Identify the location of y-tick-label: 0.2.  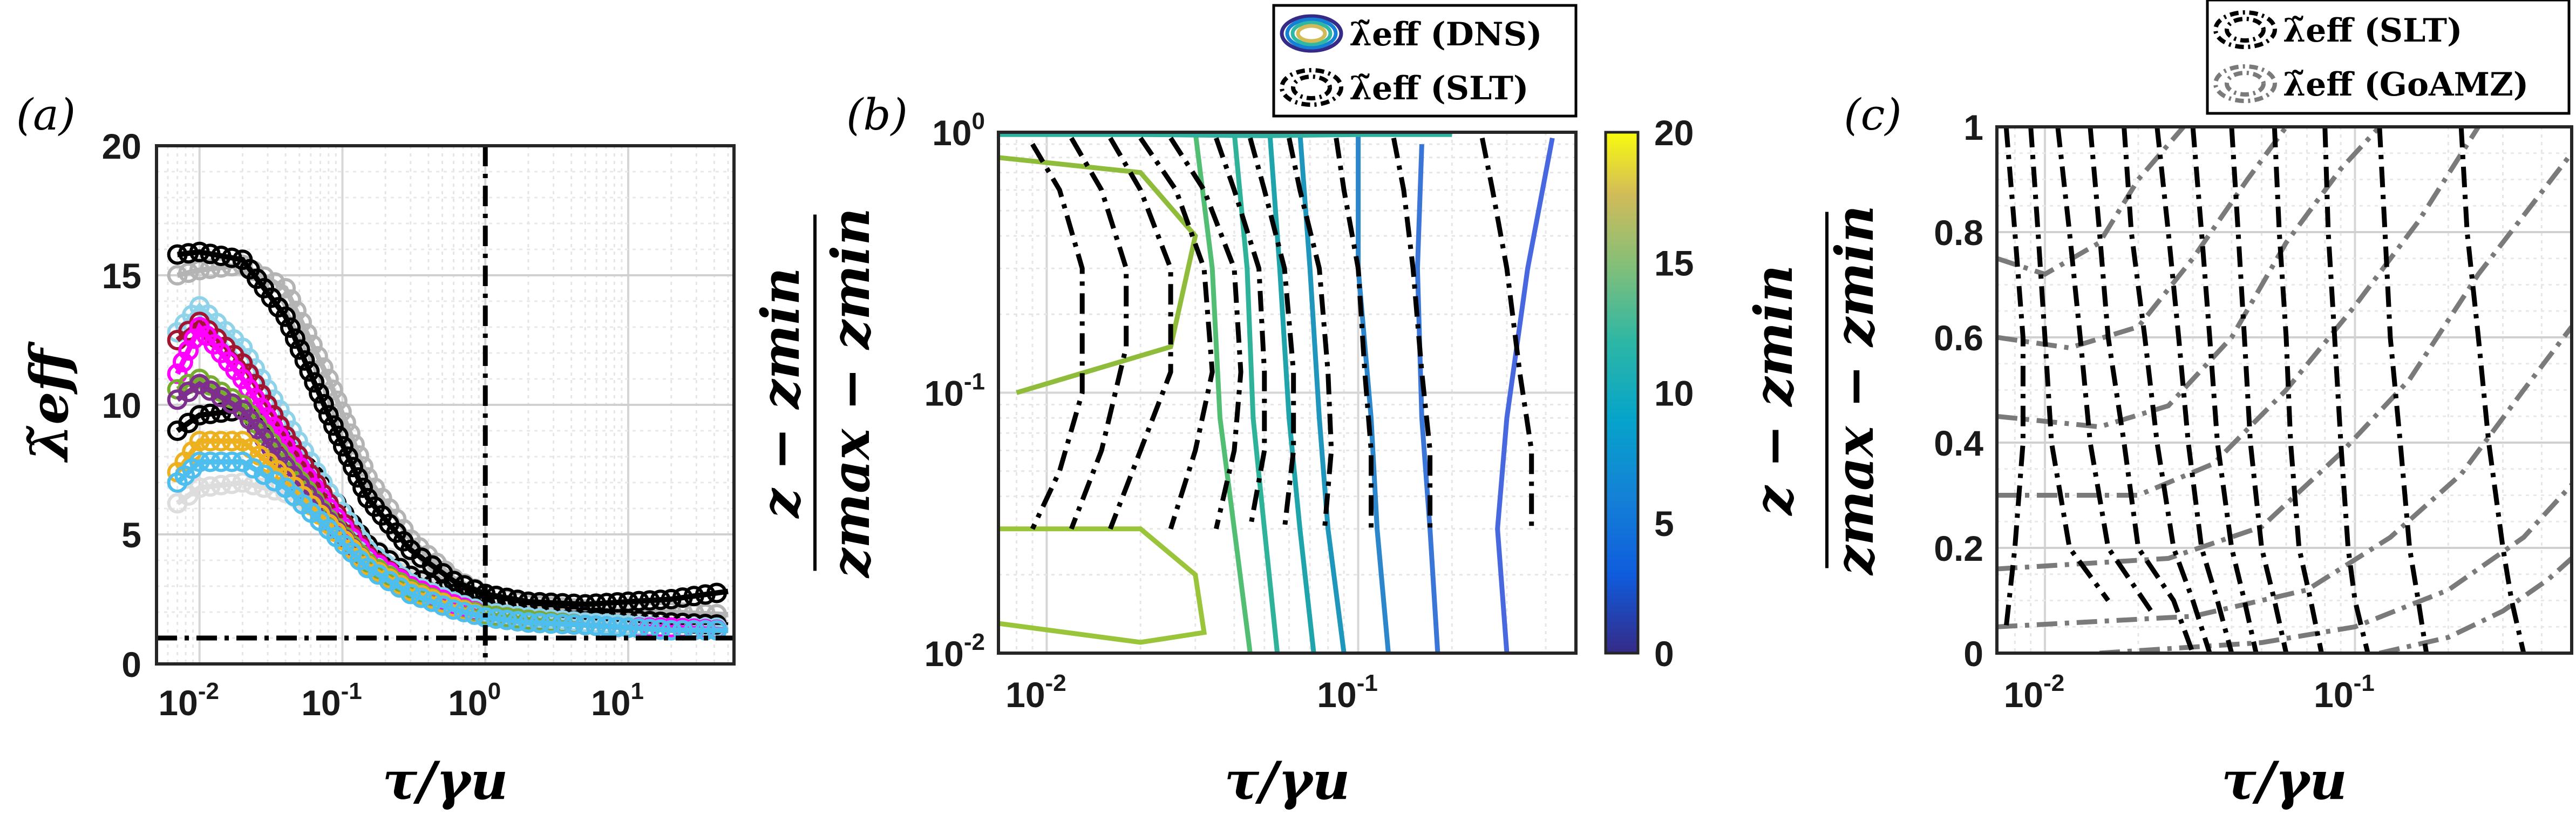
(1958, 548).